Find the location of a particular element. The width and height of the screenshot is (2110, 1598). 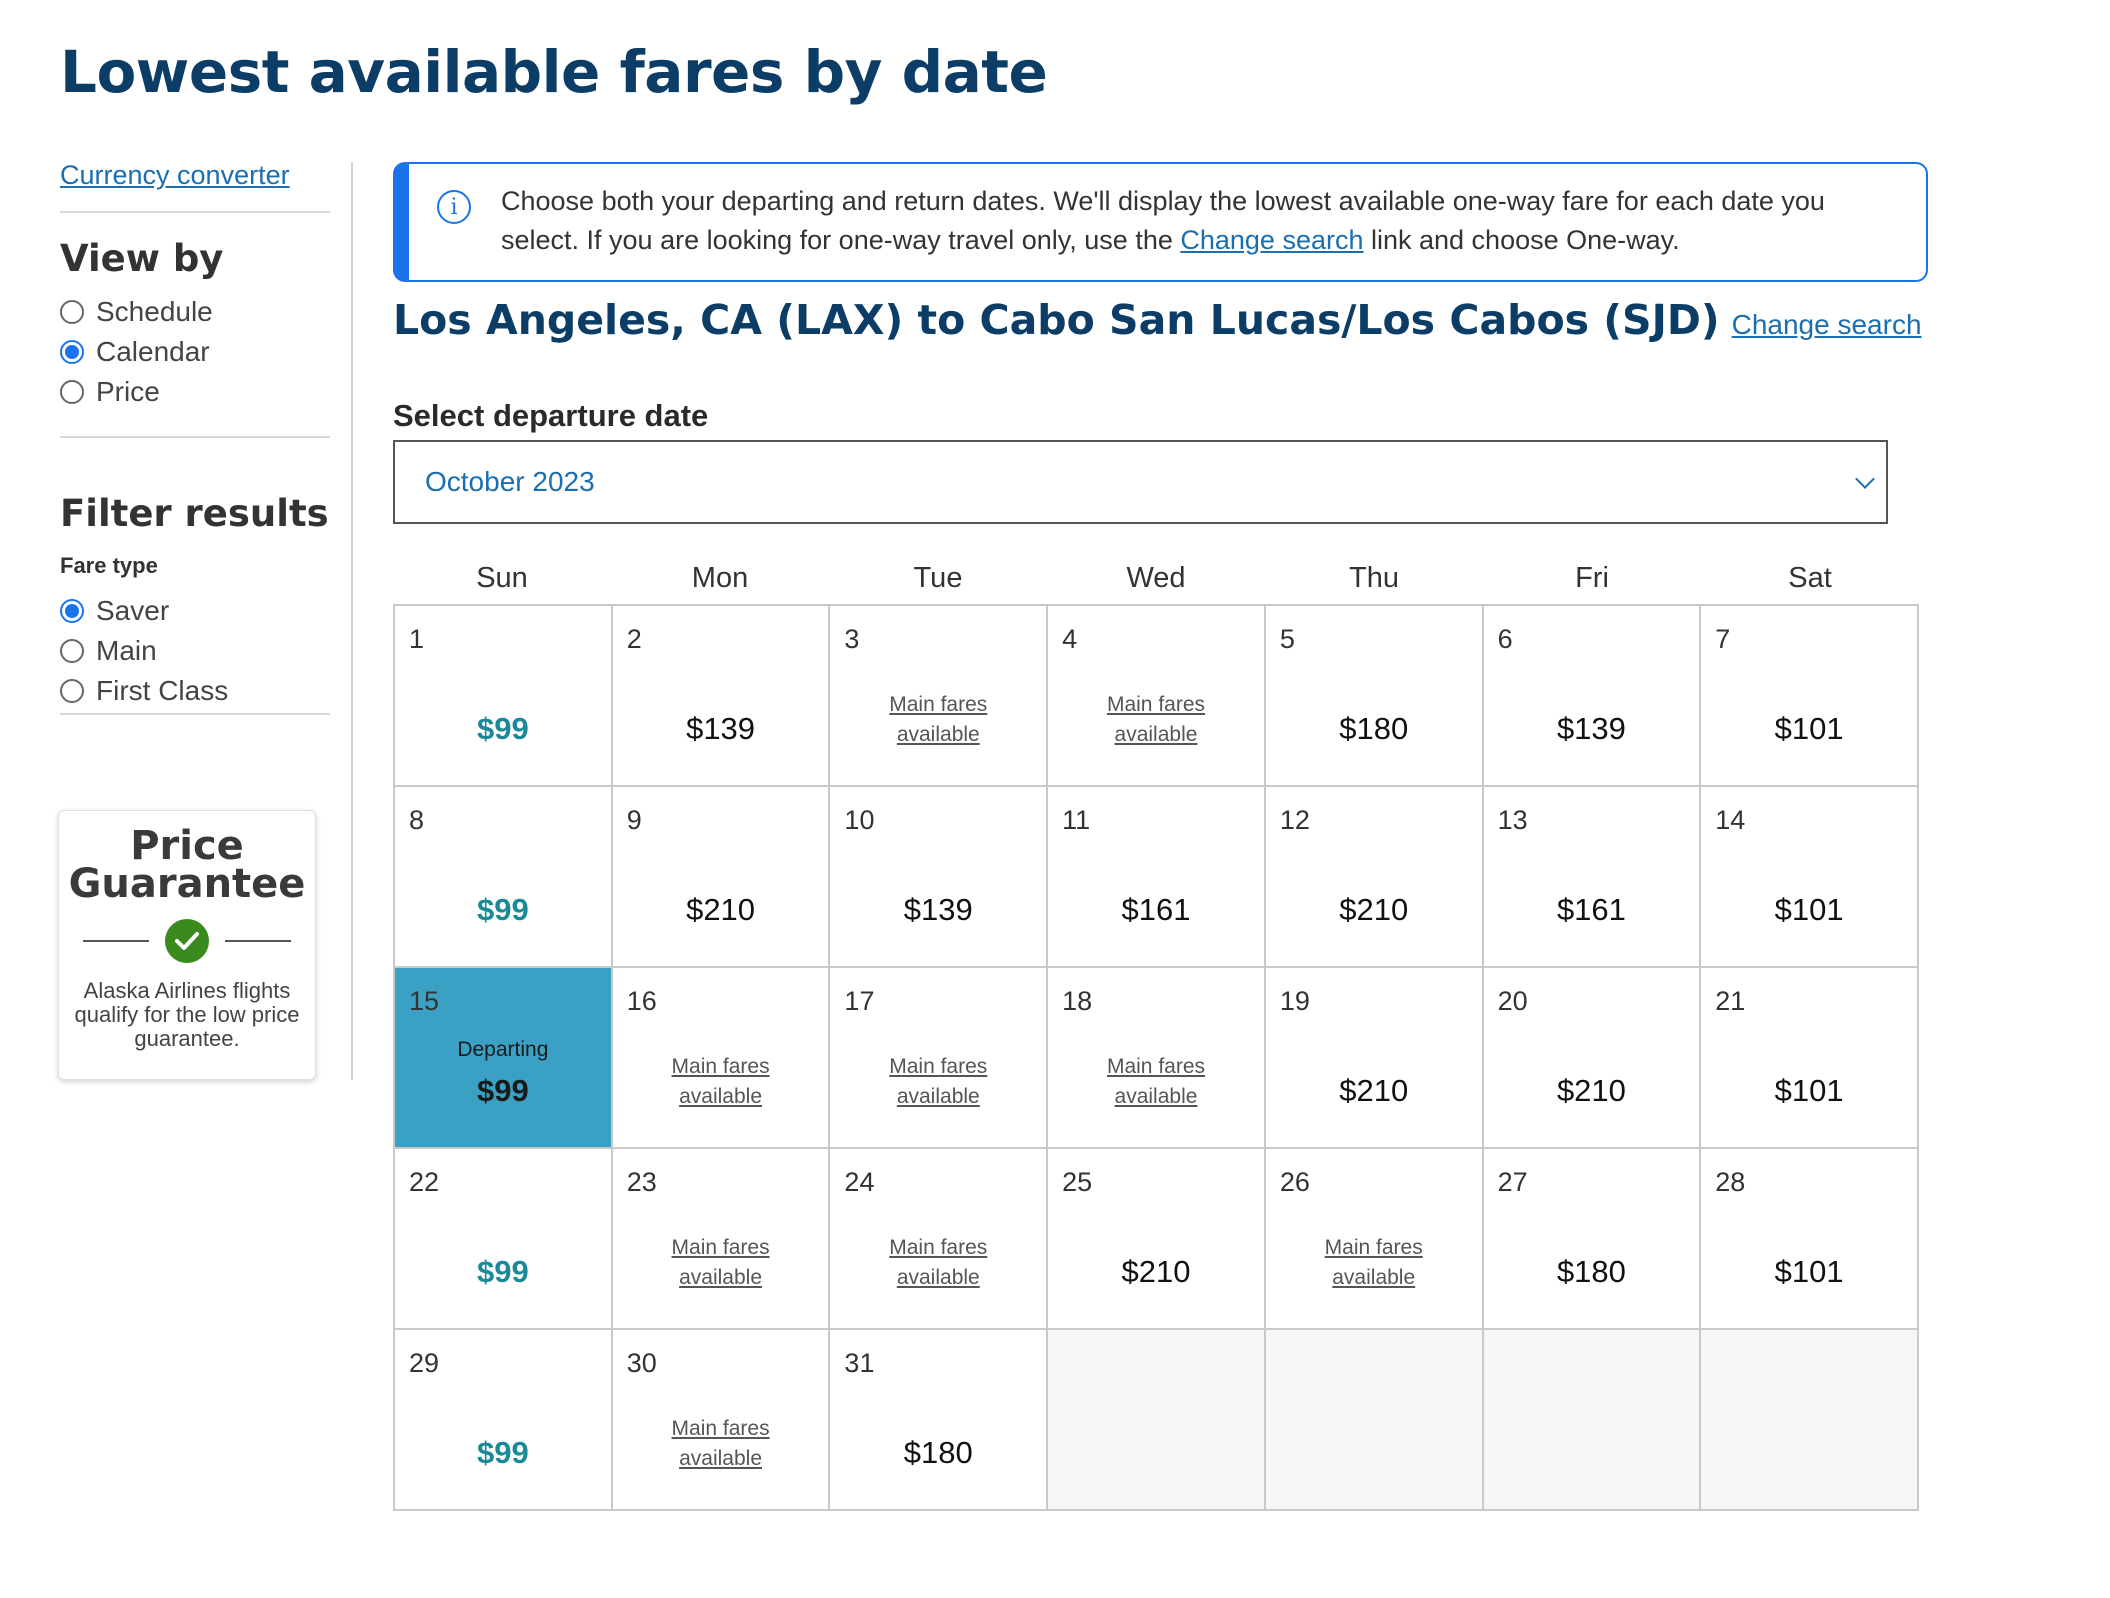

day-number: 1 is located at coordinates (417, 639).